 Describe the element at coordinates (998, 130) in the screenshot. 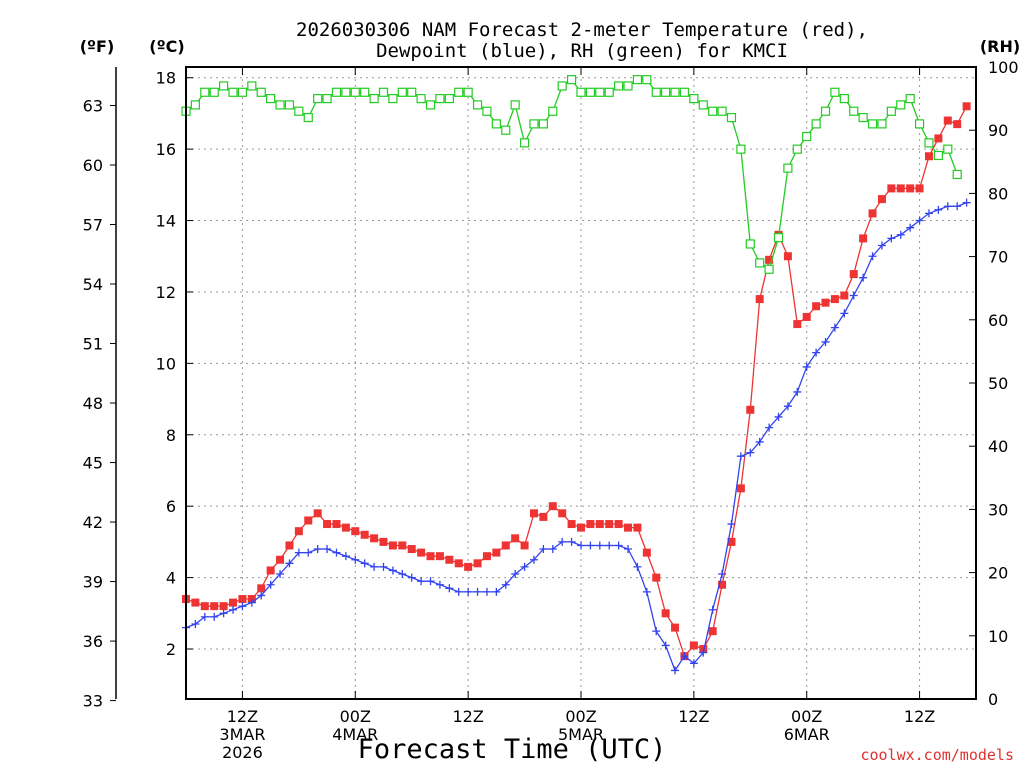

I see `rh-tick-label: 90` at that location.